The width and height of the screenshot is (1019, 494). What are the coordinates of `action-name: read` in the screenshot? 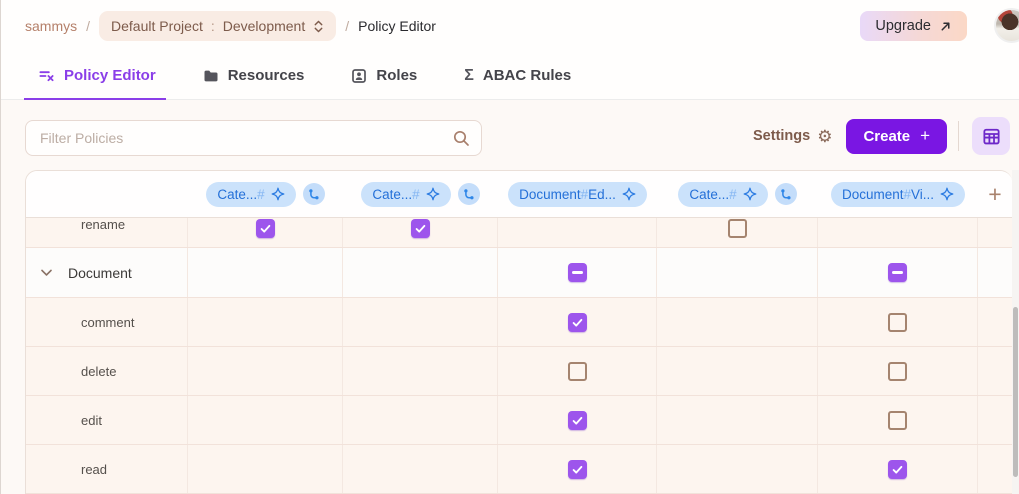 It's located at (94, 469).